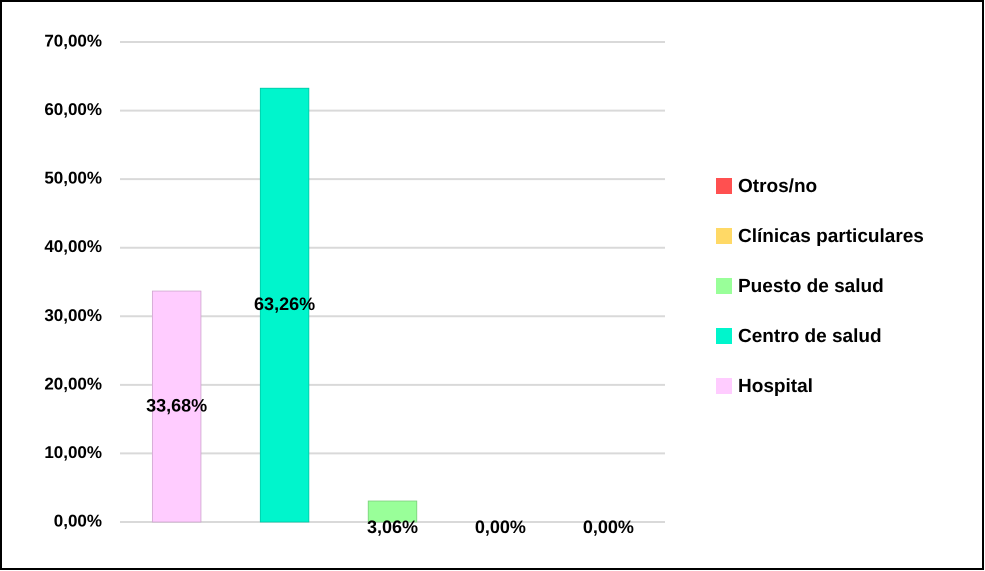  What do you see at coordinates (73, 452) in the screenshot?
I see `y-tick-label: 10,00%` at bounding box center [73, 452].